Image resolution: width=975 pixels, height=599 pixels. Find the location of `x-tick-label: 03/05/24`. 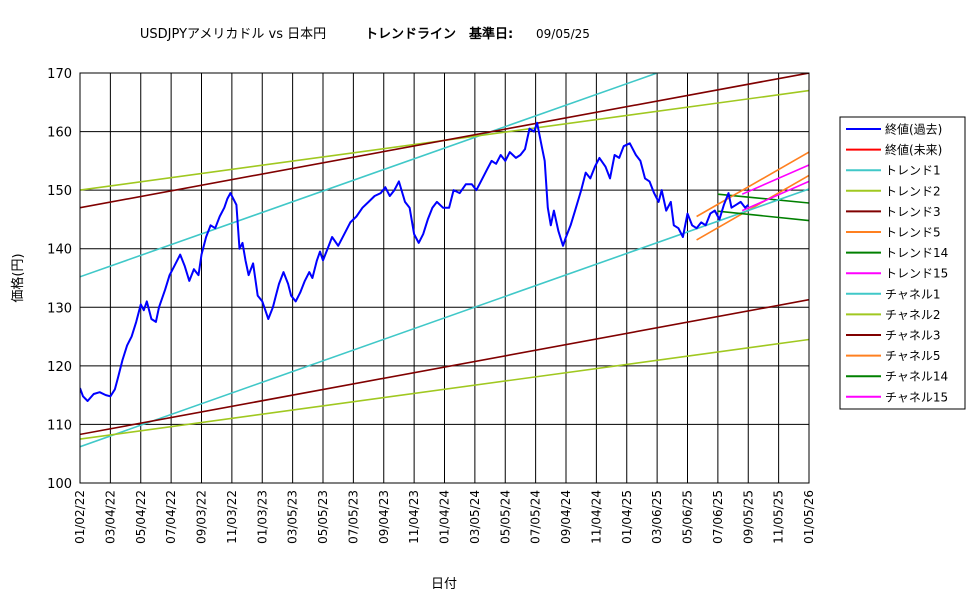

x-tick-label: 03/05/24 is located at coordinates (475, 517).